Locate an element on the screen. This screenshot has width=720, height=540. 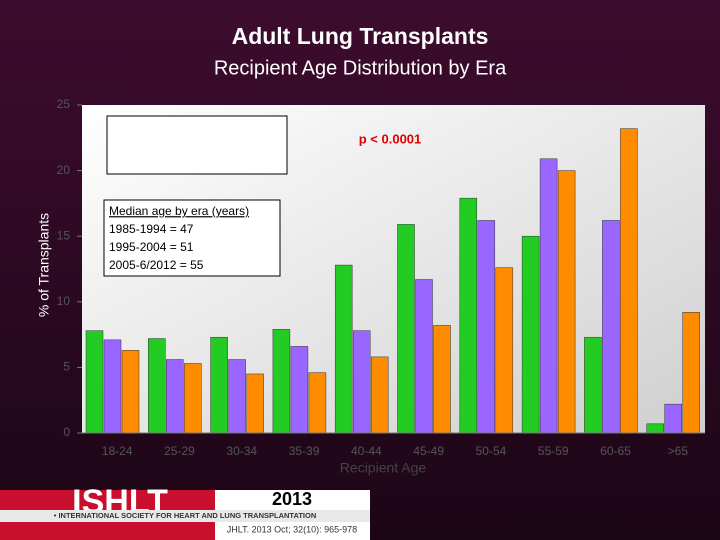
x-tick-label: 18-24 is located at coordinates (117, 451).